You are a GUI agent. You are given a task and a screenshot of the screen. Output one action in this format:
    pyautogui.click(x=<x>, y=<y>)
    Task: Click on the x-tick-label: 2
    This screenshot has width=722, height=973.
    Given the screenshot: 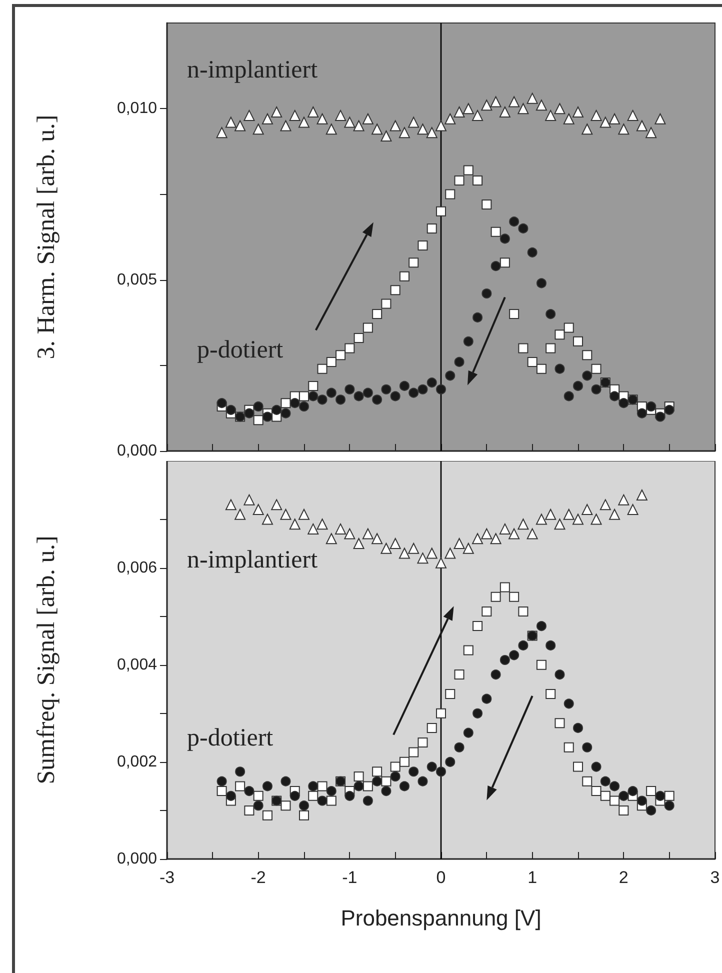 What is the action you would take?
    pyautogui.click(x=623, y=877)
    